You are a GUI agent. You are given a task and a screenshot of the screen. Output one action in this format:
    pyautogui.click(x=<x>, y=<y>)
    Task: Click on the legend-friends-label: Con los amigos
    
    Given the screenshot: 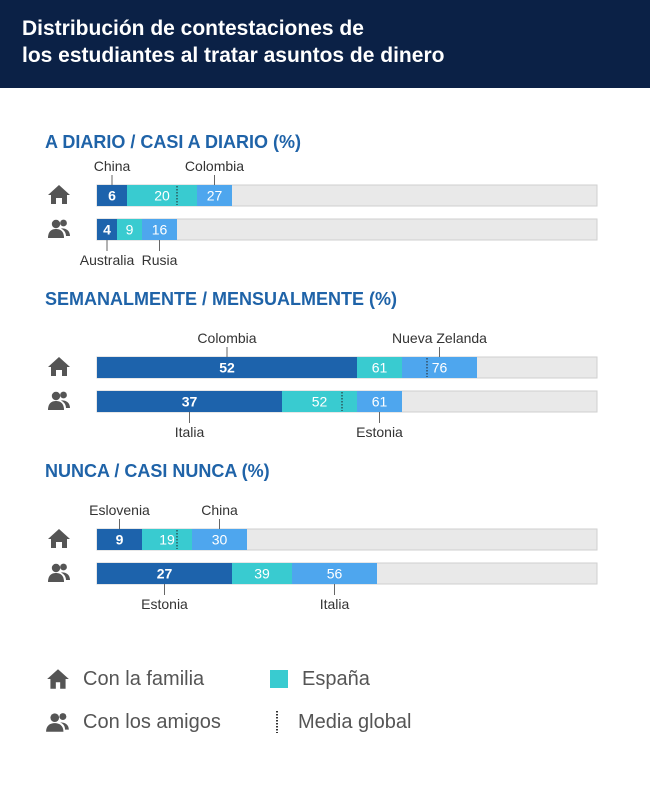 What is the action you would take?
    pyautogui.click(x=152, y=721)
    